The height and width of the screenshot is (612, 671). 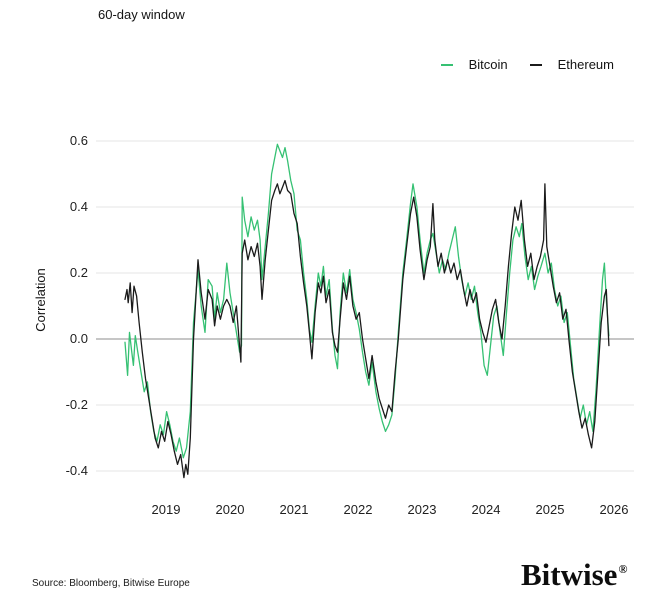 What do you see at coordinates (486, 509) in the screenshot?
I see `x-tick-label: 2024` at bounding box center [486, 509].